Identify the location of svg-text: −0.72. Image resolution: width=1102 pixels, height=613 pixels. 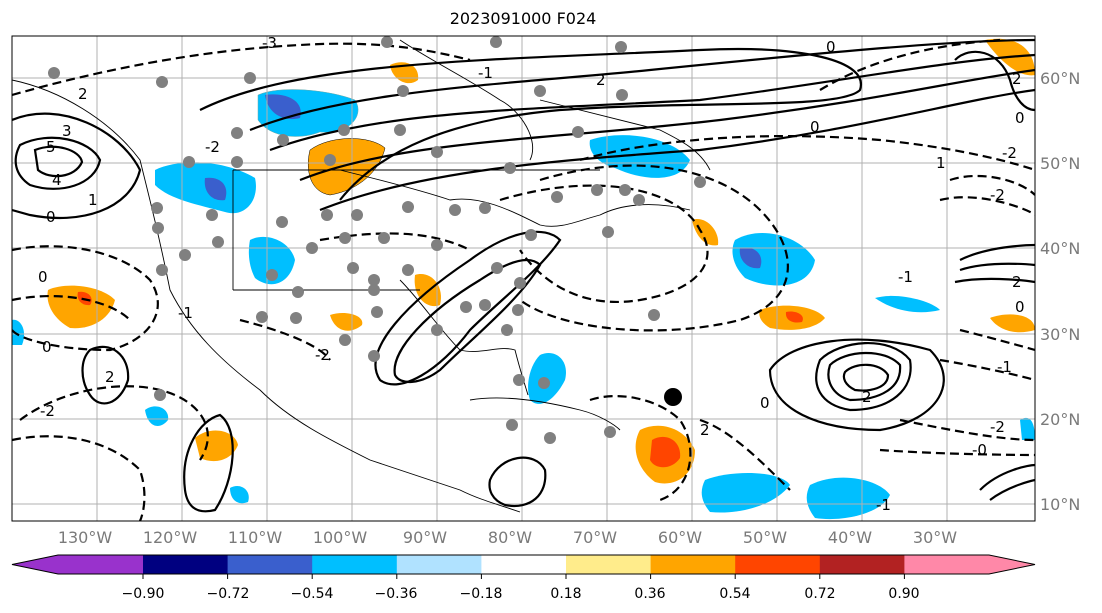
(228, 594).